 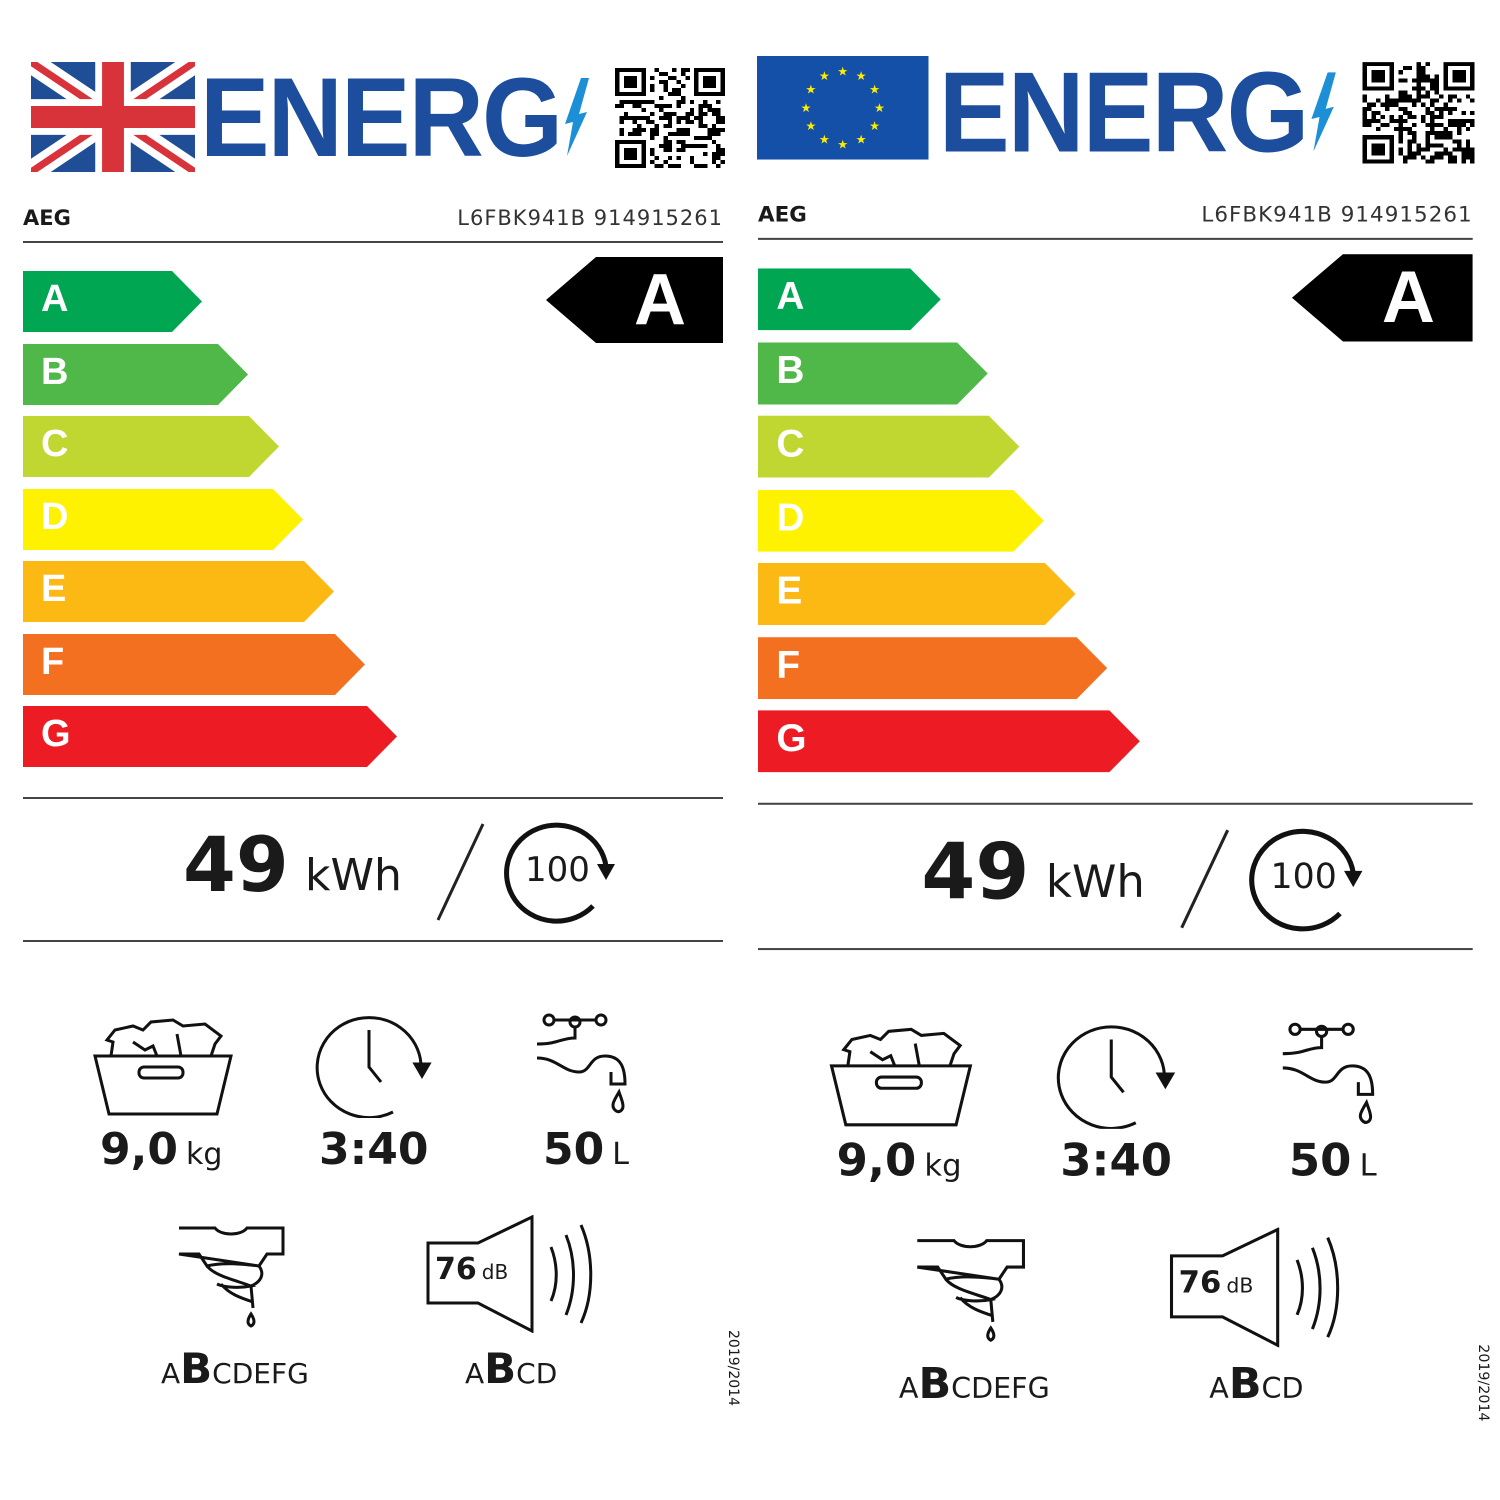 I want to click on energy-consumption-unit: kWh, so click(x=1095, y=882).